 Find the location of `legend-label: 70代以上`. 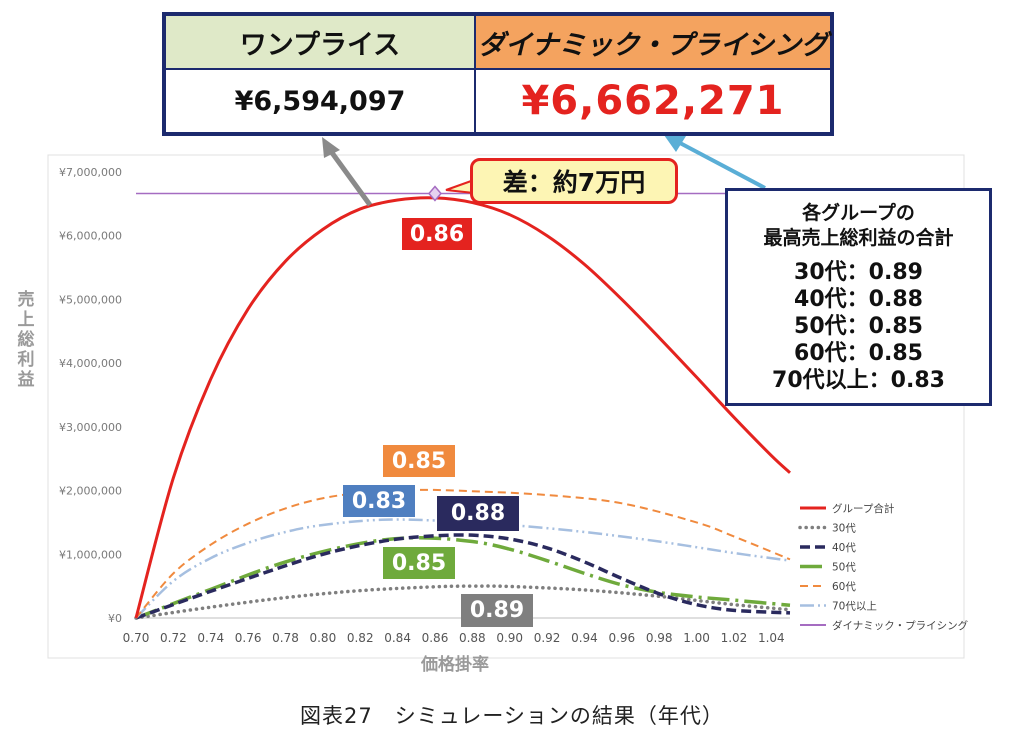

legend-label: 70代以上 is located at coordinates (854, 607).